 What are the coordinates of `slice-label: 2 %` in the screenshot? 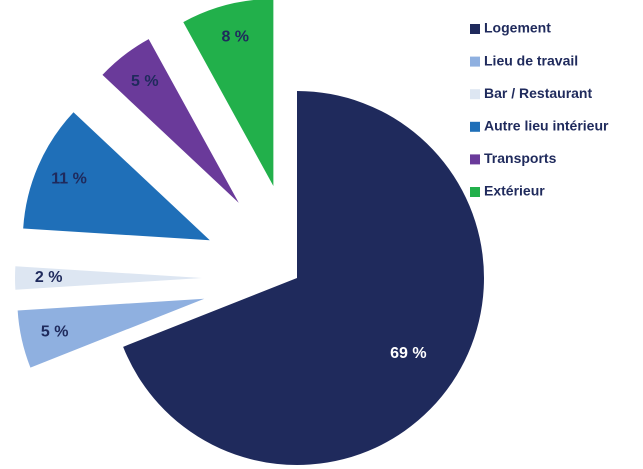 It's located at (49, 277).